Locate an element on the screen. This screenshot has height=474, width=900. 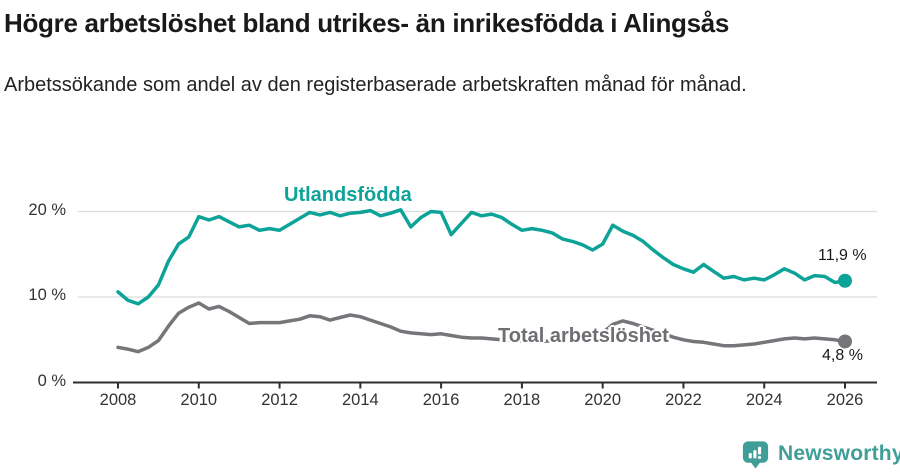
newsworthy-logo: Newsworthy is located at coordinates (820, 454).